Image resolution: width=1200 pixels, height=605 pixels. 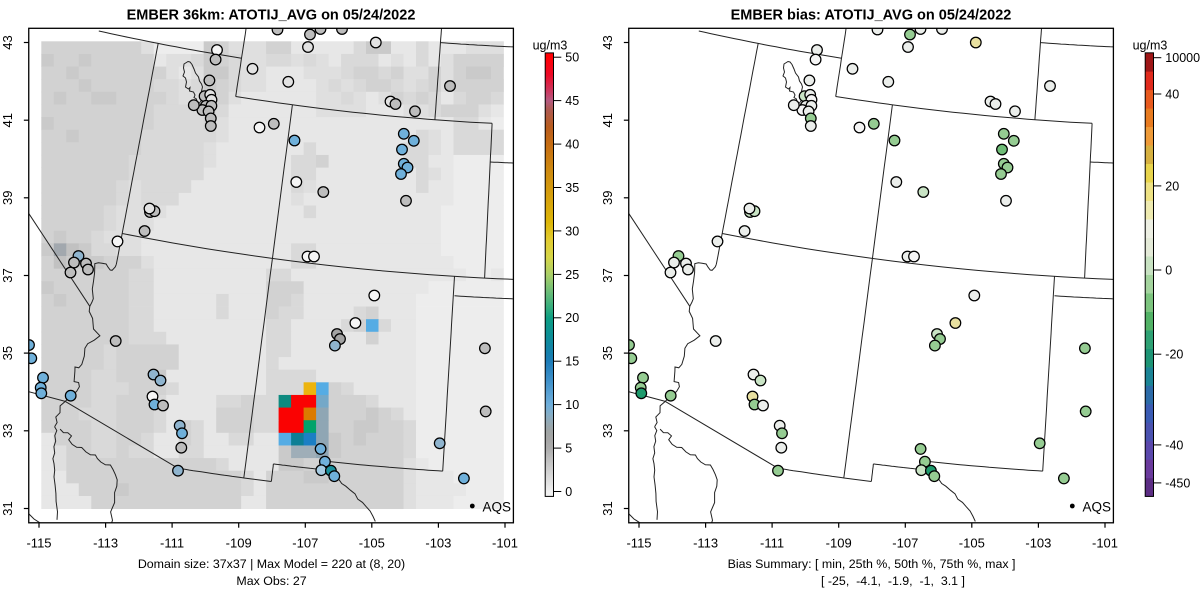 I want to click on svg-text:EMBER 36km: ATOTIJ_AVG on 05/2: EMBER 36km: ATOTIJ_AVG on 05/24/2022, so click(x=271, y=15).